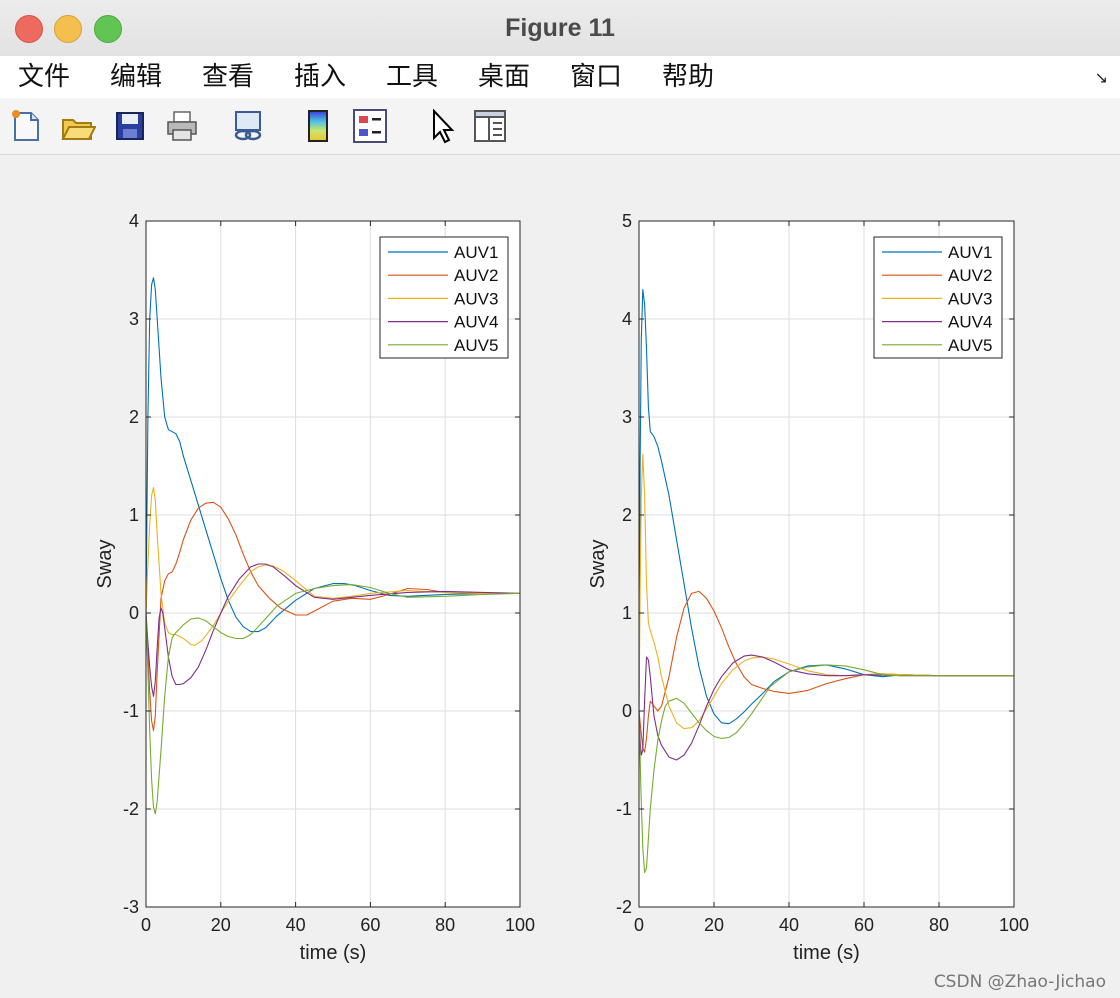 The image size is (1120, 998). I want to click on property-editor-icon, so click(490, 126).